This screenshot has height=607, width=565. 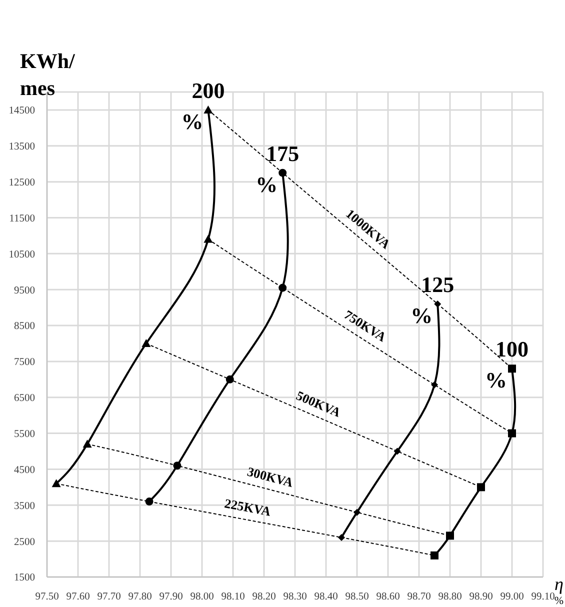 I want to click on x-tick-label: 98.50, so click(x=357, y=596).